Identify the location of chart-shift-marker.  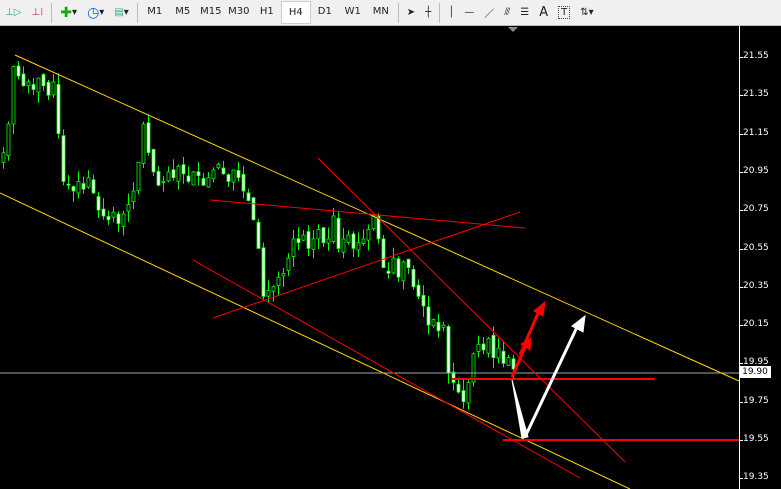
(513, 29).